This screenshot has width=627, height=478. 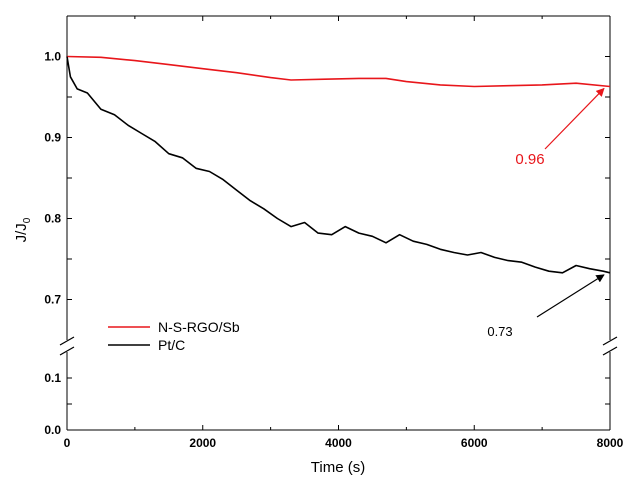 What do you see at coordinates (610, 443) in the screenshot?
I see `x-tick-label: 8000` at bounding box center [610, 443].